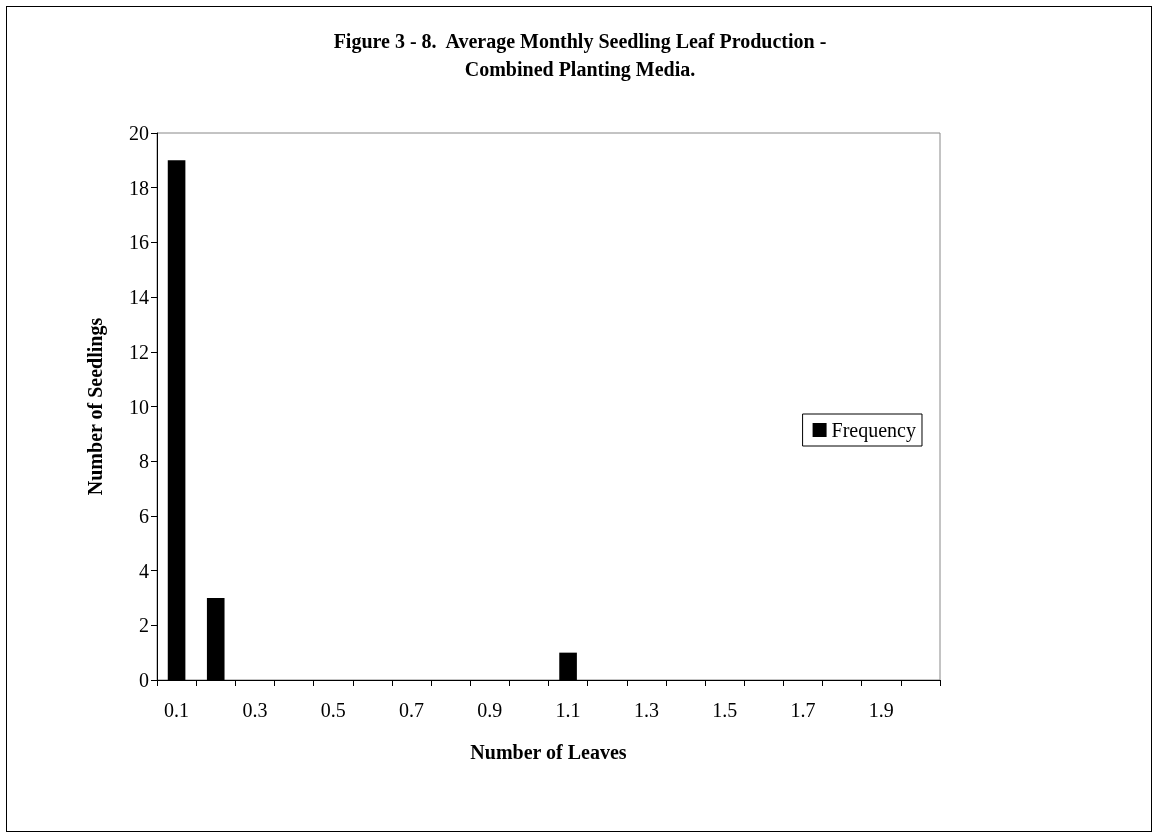 This screenshot has height=840, width=1160. I want to click on x-tick-label: 1.5, so click(725, 710).